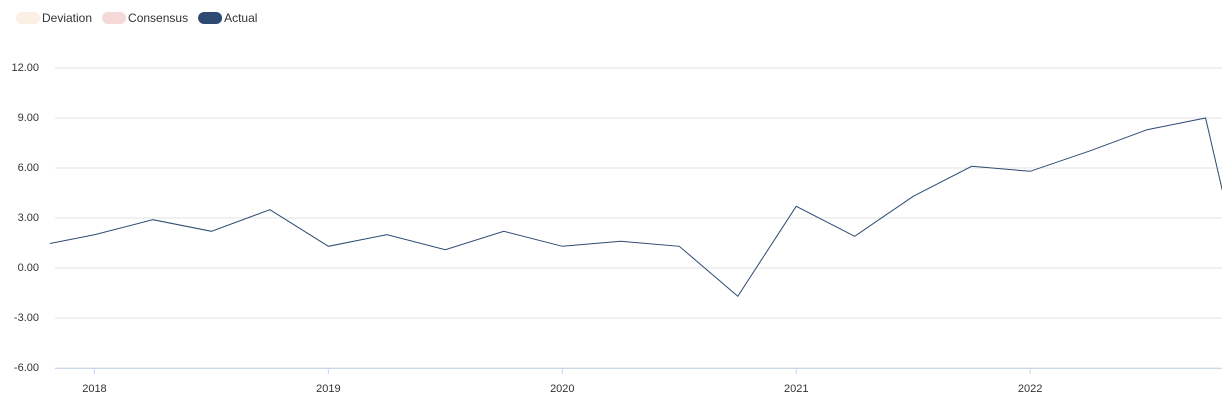 This screenshot has width=1232, height=400. I want to click on legend-label: Deviation, so click(67, 18).